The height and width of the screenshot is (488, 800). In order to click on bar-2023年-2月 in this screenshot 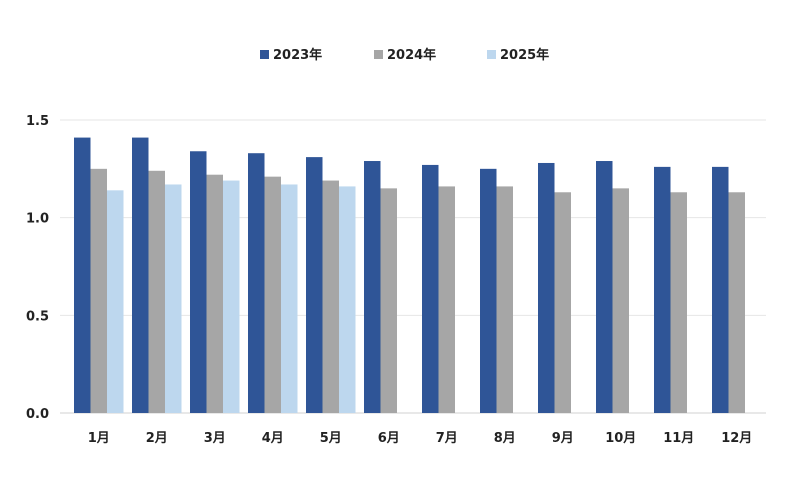, I will do `click(140, 275)`.